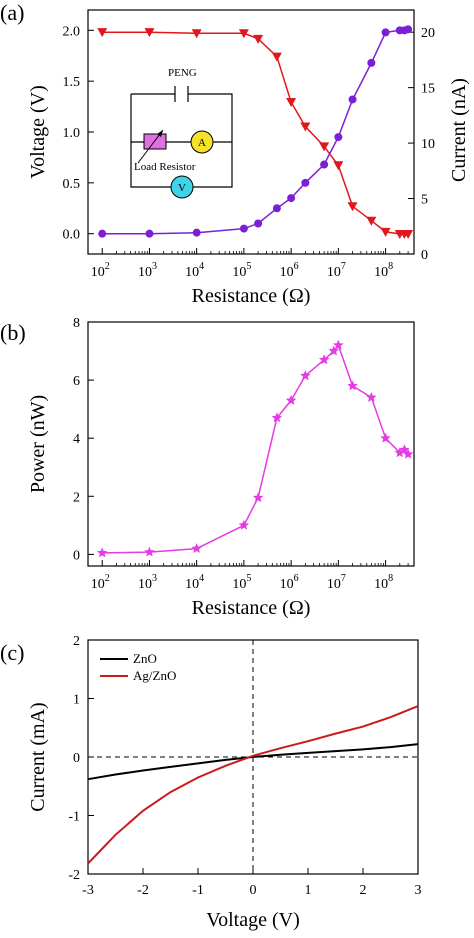  What do you see at coordinates (251, 296) in the screenshot?
I see `panel-a-x-title: Resistance (Ω)` at bounding box center [251, 296].